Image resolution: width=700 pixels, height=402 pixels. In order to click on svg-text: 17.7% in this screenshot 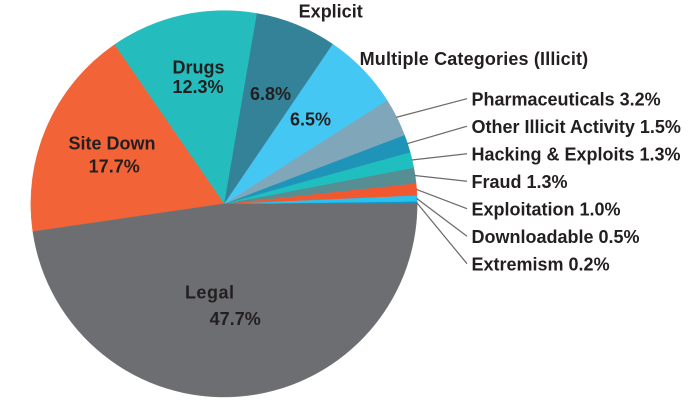, I will do `click(114, 166)`.